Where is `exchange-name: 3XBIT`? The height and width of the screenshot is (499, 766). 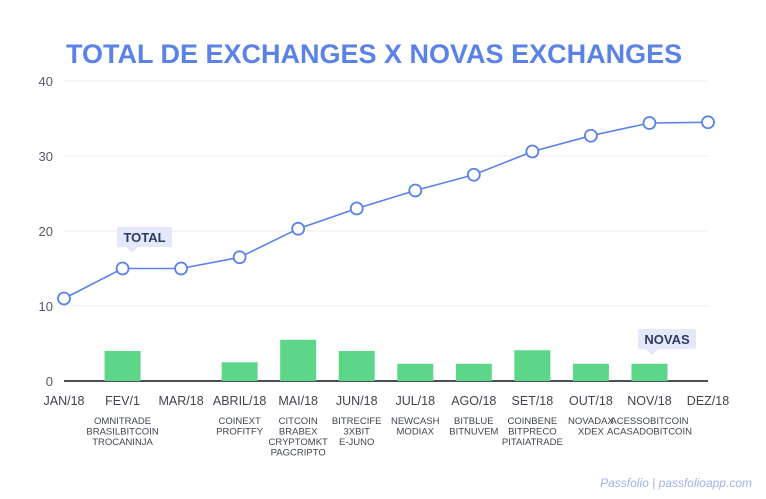
exchange-name: 3XBIT is located at coordinates (357, 432).